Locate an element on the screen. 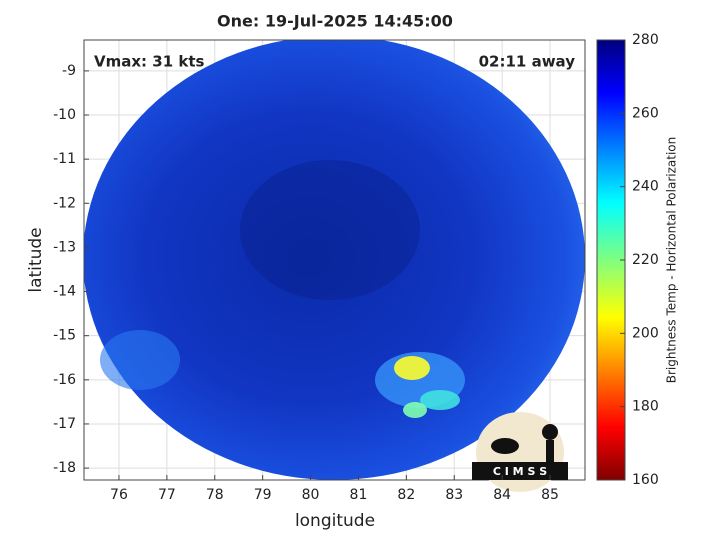 This screenshot has height=540, width=720. x-tick-label: 85 is located at coordinates (550, 495).